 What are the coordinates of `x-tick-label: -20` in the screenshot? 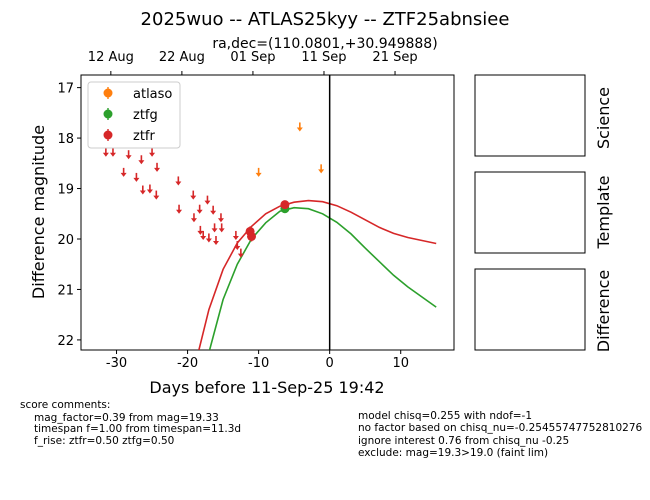 It's located at (187, 363).